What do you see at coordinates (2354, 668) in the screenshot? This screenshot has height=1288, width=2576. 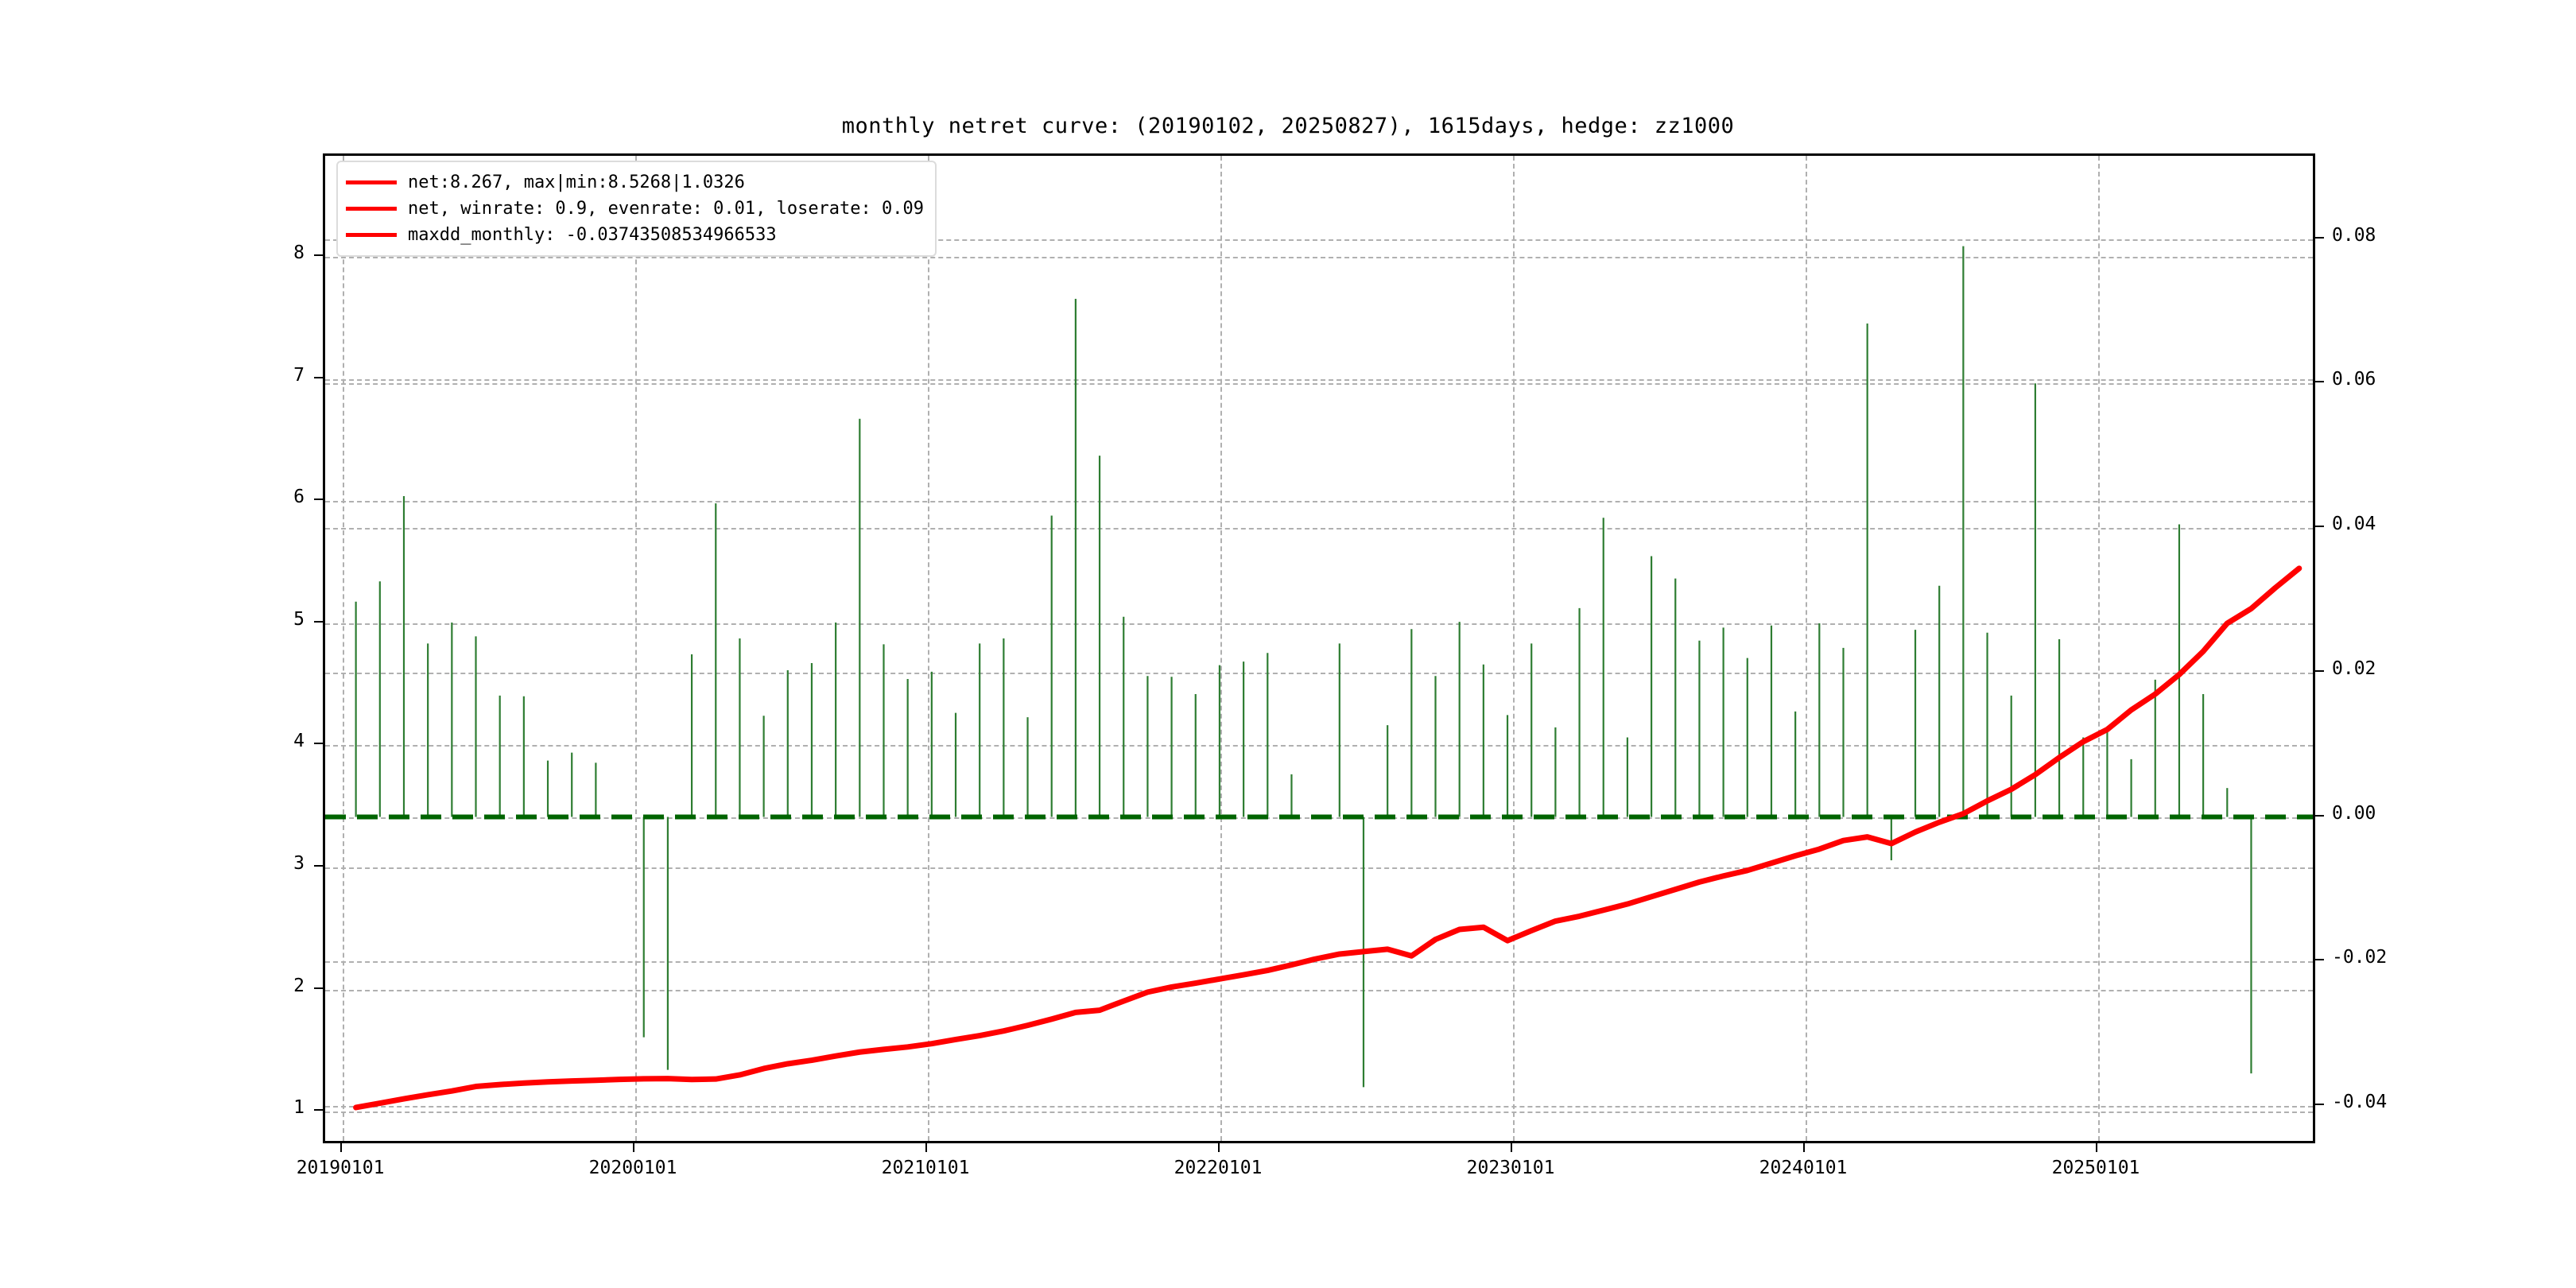 I see `y-axis-right-tick-label: 0.02` at bounding box center [2354, 668].